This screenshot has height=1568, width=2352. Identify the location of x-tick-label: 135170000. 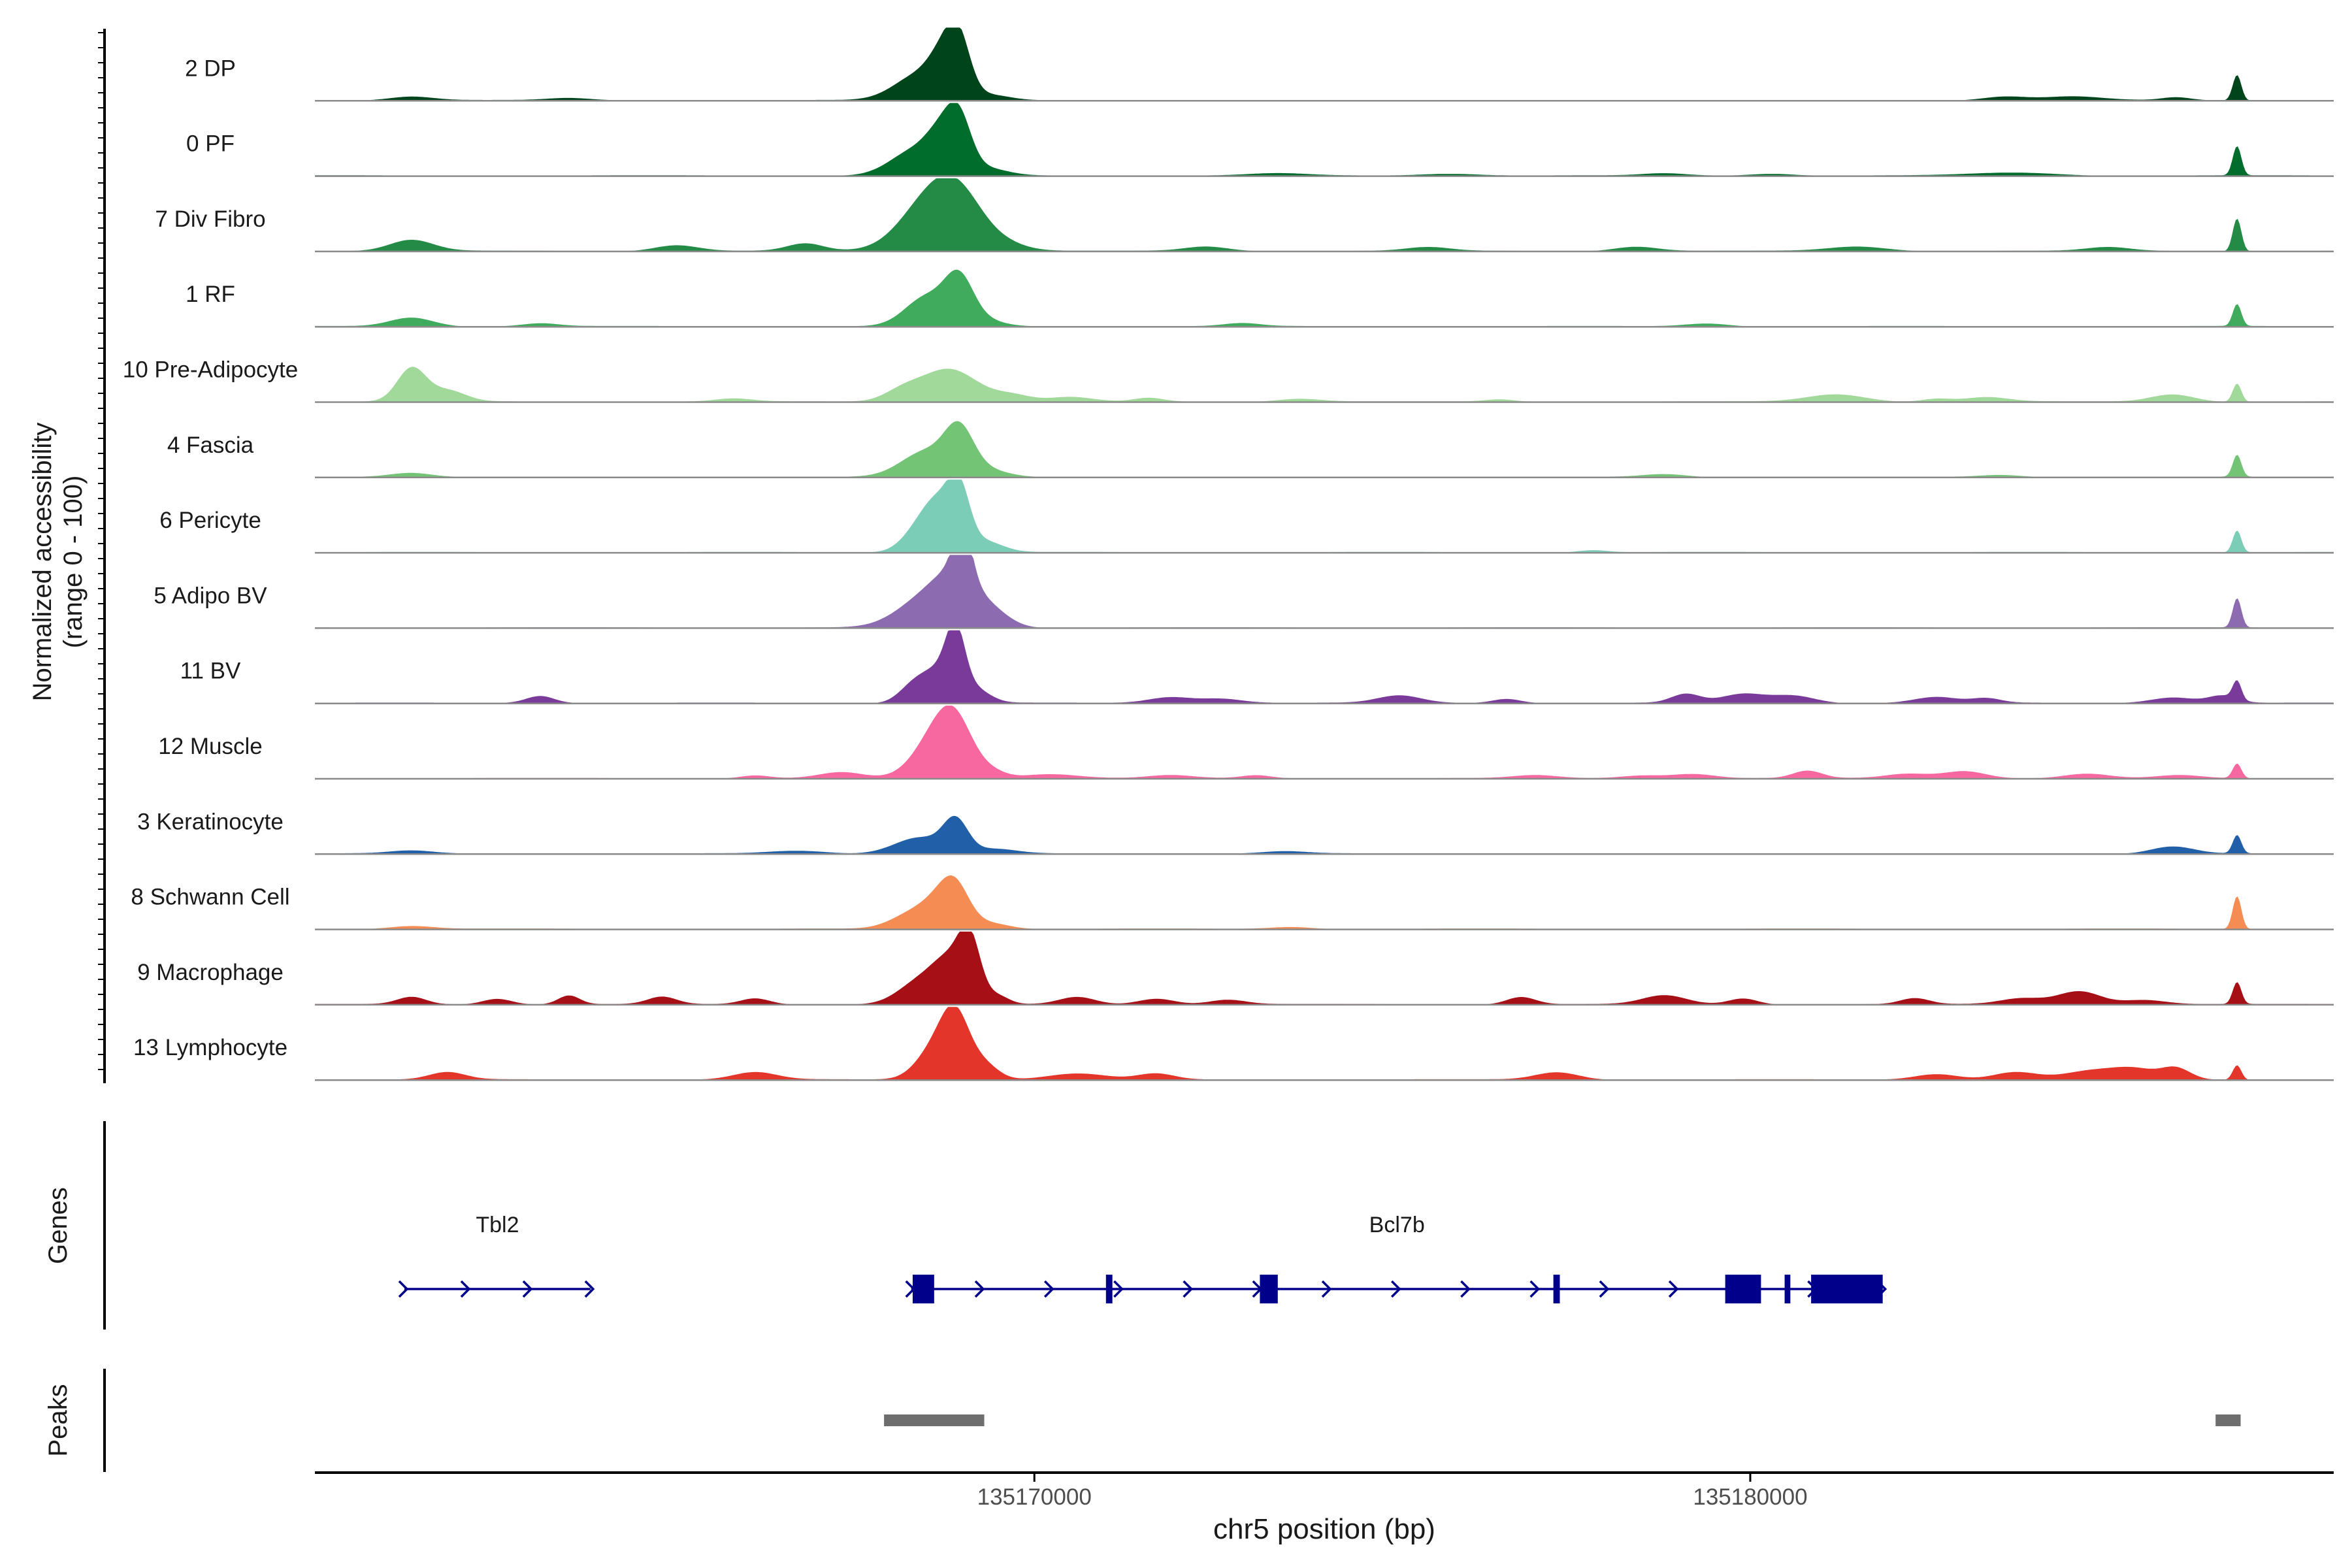
(1034, 1497).